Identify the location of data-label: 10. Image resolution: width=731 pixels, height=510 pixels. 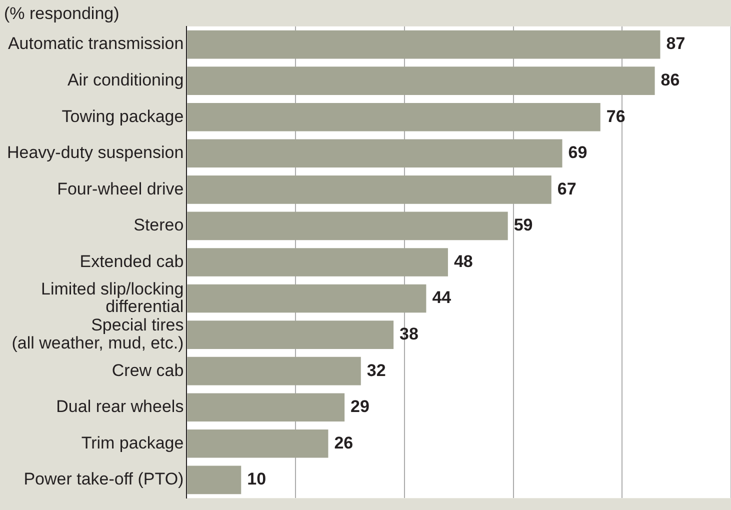
(256, 479).